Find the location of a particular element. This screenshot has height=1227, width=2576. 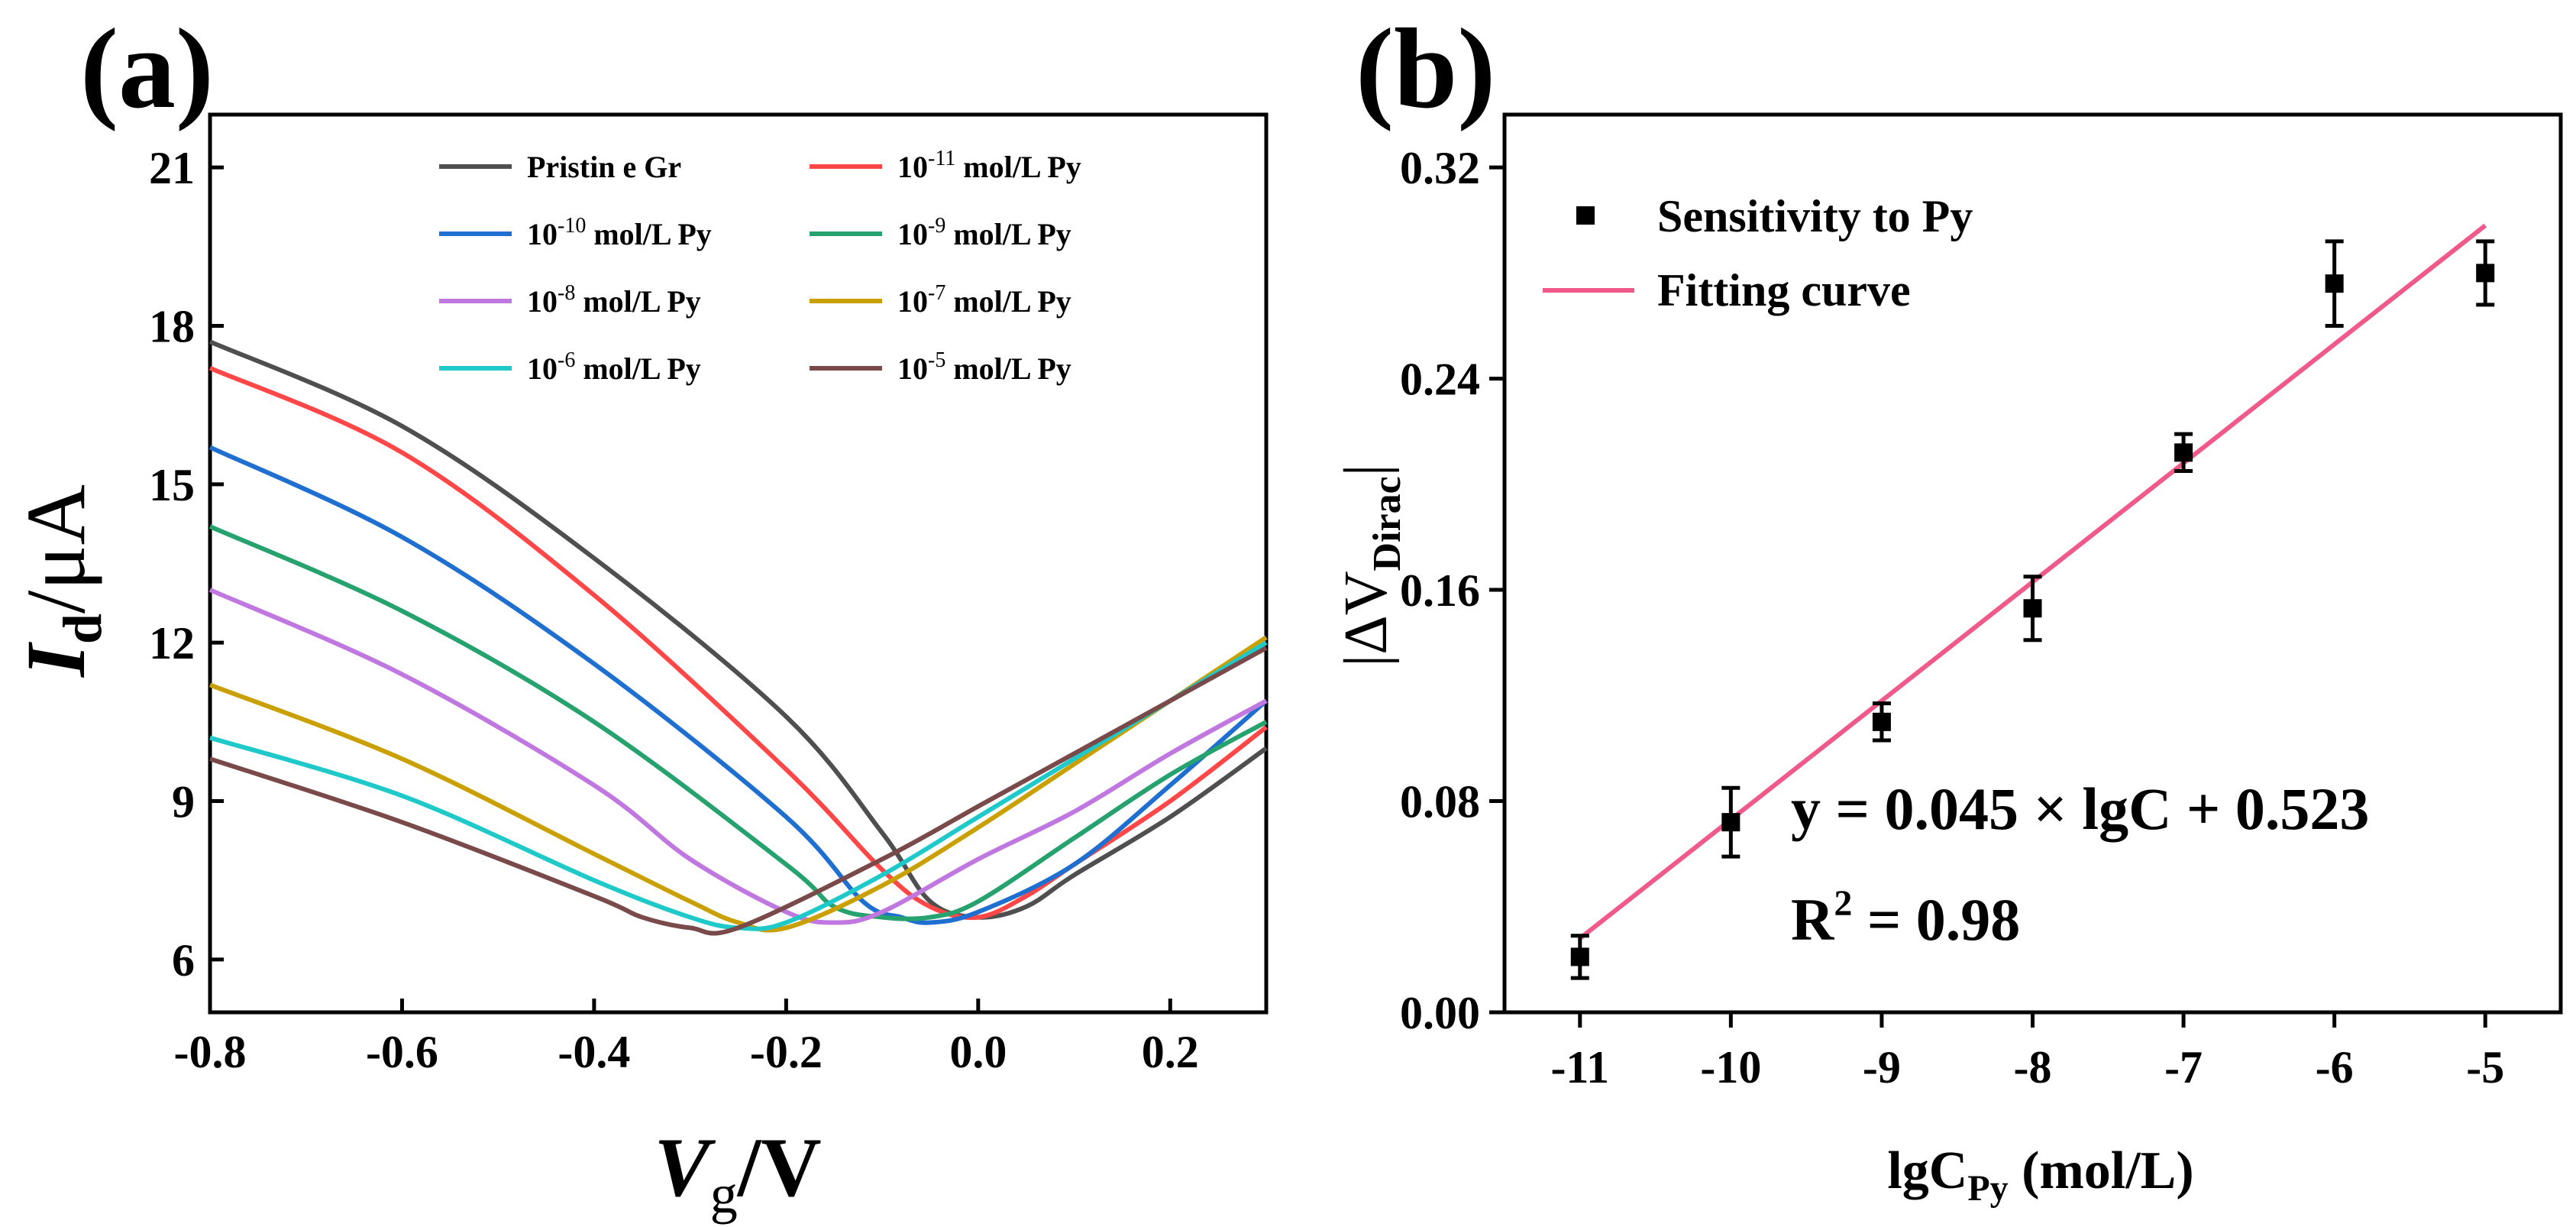

panel-a-x-tick-label: -0.2 is located at coordinates (787, 1052).